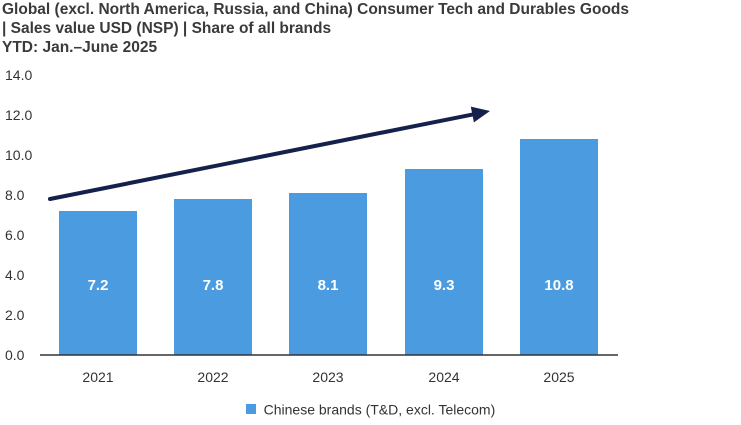  I want to click on bar-2021, so click(98, 283).